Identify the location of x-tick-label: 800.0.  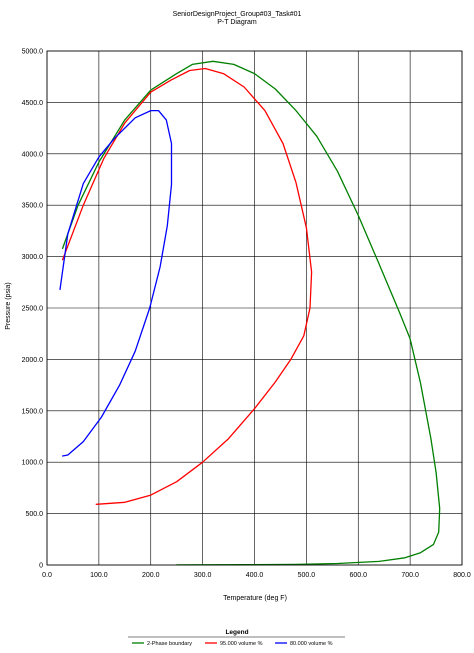
(462, 575).